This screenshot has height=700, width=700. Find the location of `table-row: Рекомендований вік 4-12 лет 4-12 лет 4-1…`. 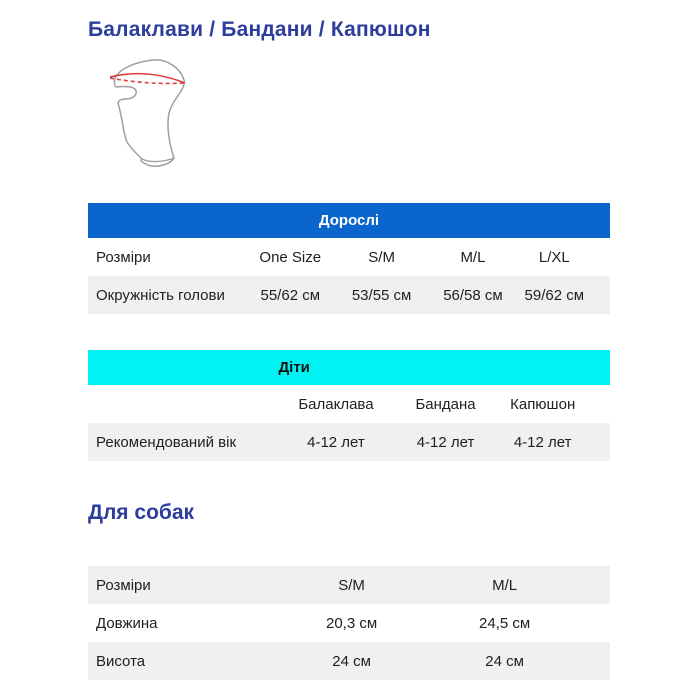

table-row: Рекомендований вік 4-12 лет 4-12 лет 4-1… is located at coordinates (349, 442).